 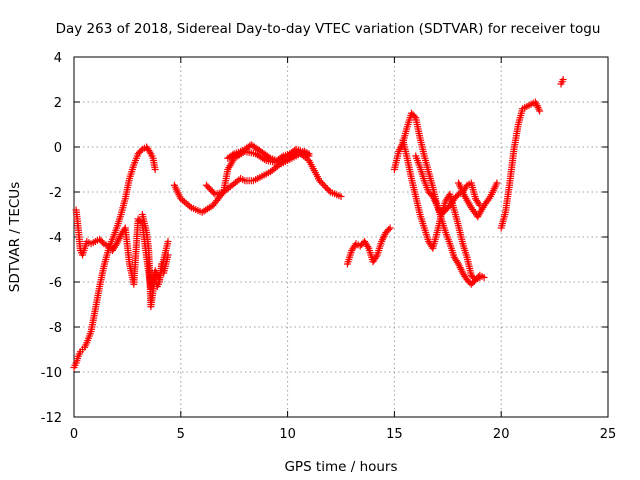 I want to click on x-tick-label: 15, so click(x=394, y=434).